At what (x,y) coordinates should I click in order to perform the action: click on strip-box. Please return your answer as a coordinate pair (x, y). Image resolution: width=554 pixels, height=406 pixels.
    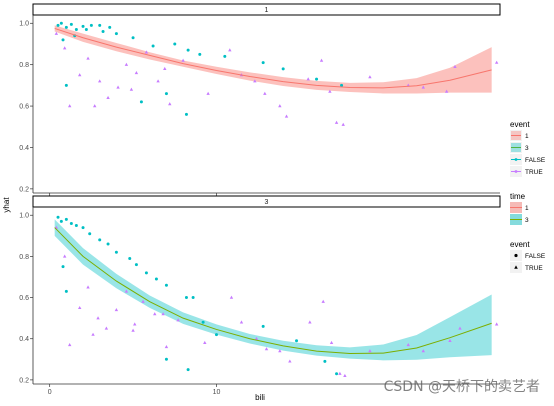
    Looking at the image, I should click on (266, 9).